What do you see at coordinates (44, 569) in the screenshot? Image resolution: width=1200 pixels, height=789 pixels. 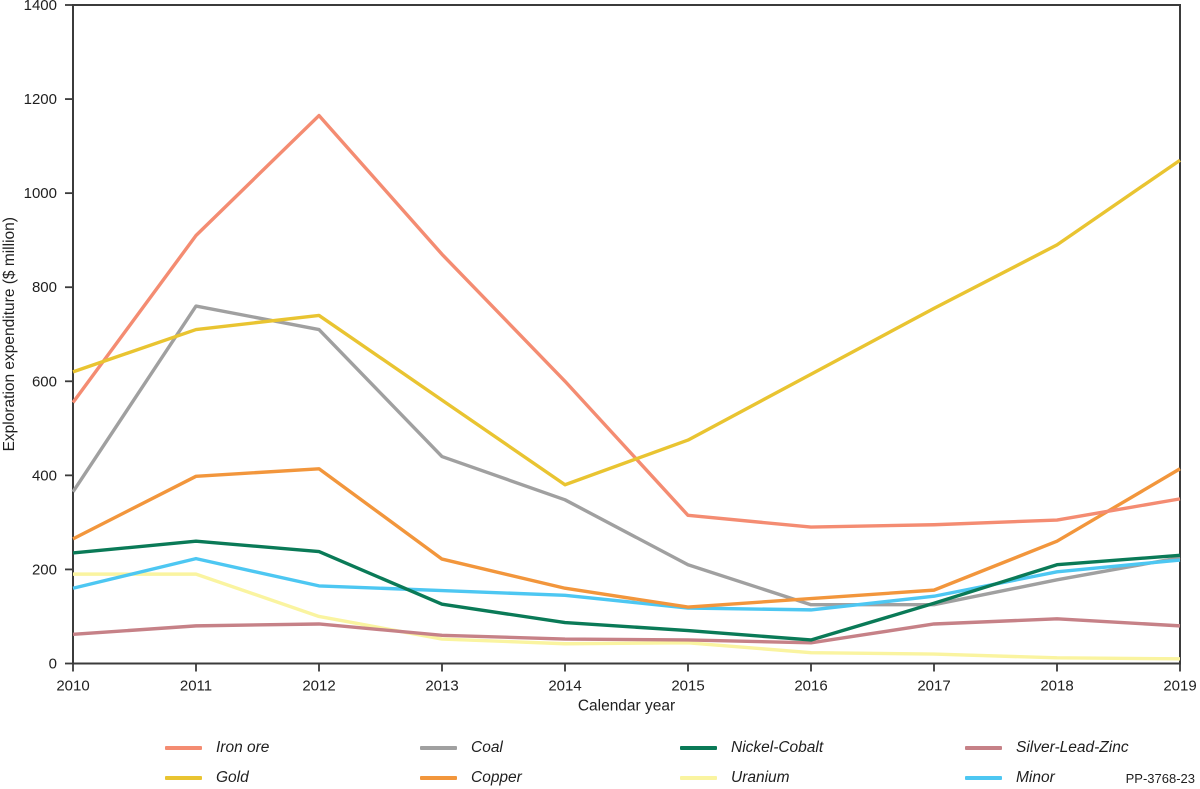 I see `y-tick-label: 200` at bounding box center [44, 569].